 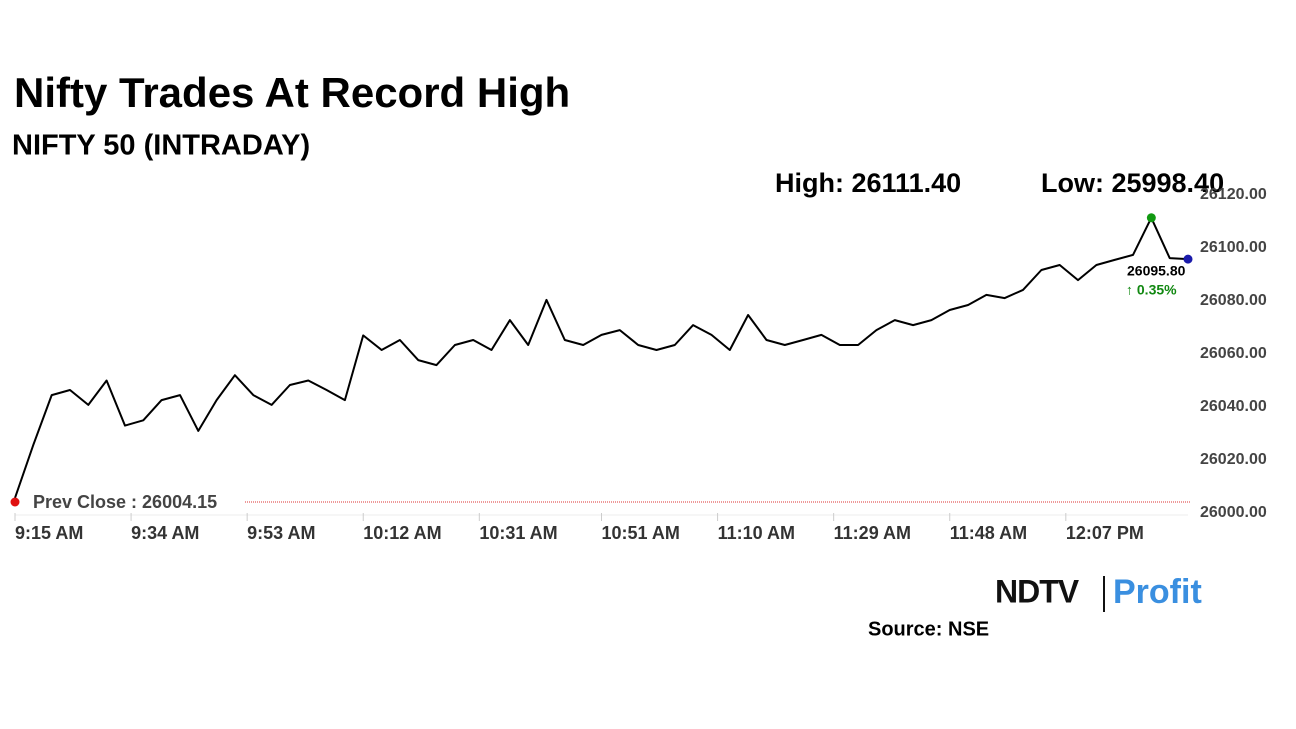 I want to click on x-tick-label: 11:10 AM, so click(x=756, y=533).